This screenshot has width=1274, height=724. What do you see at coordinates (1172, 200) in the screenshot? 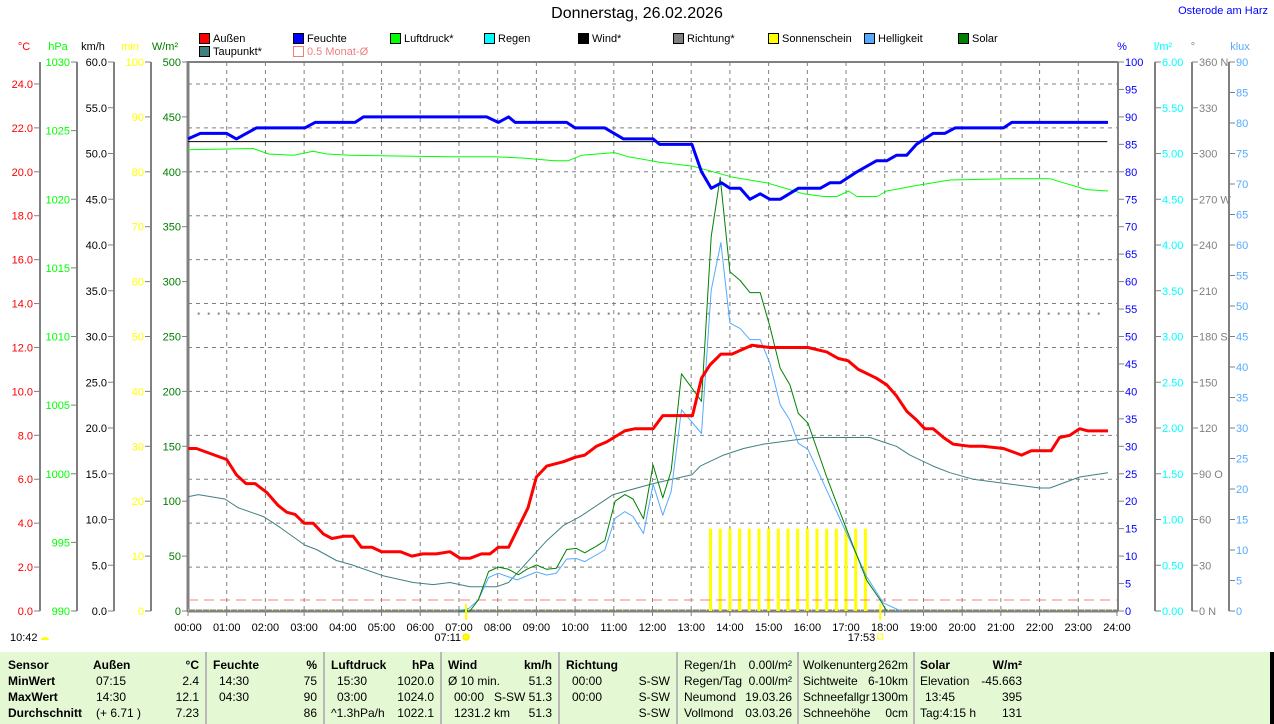
I see `axis-tick-label: 4.50` at bounding box center [1172, 200].